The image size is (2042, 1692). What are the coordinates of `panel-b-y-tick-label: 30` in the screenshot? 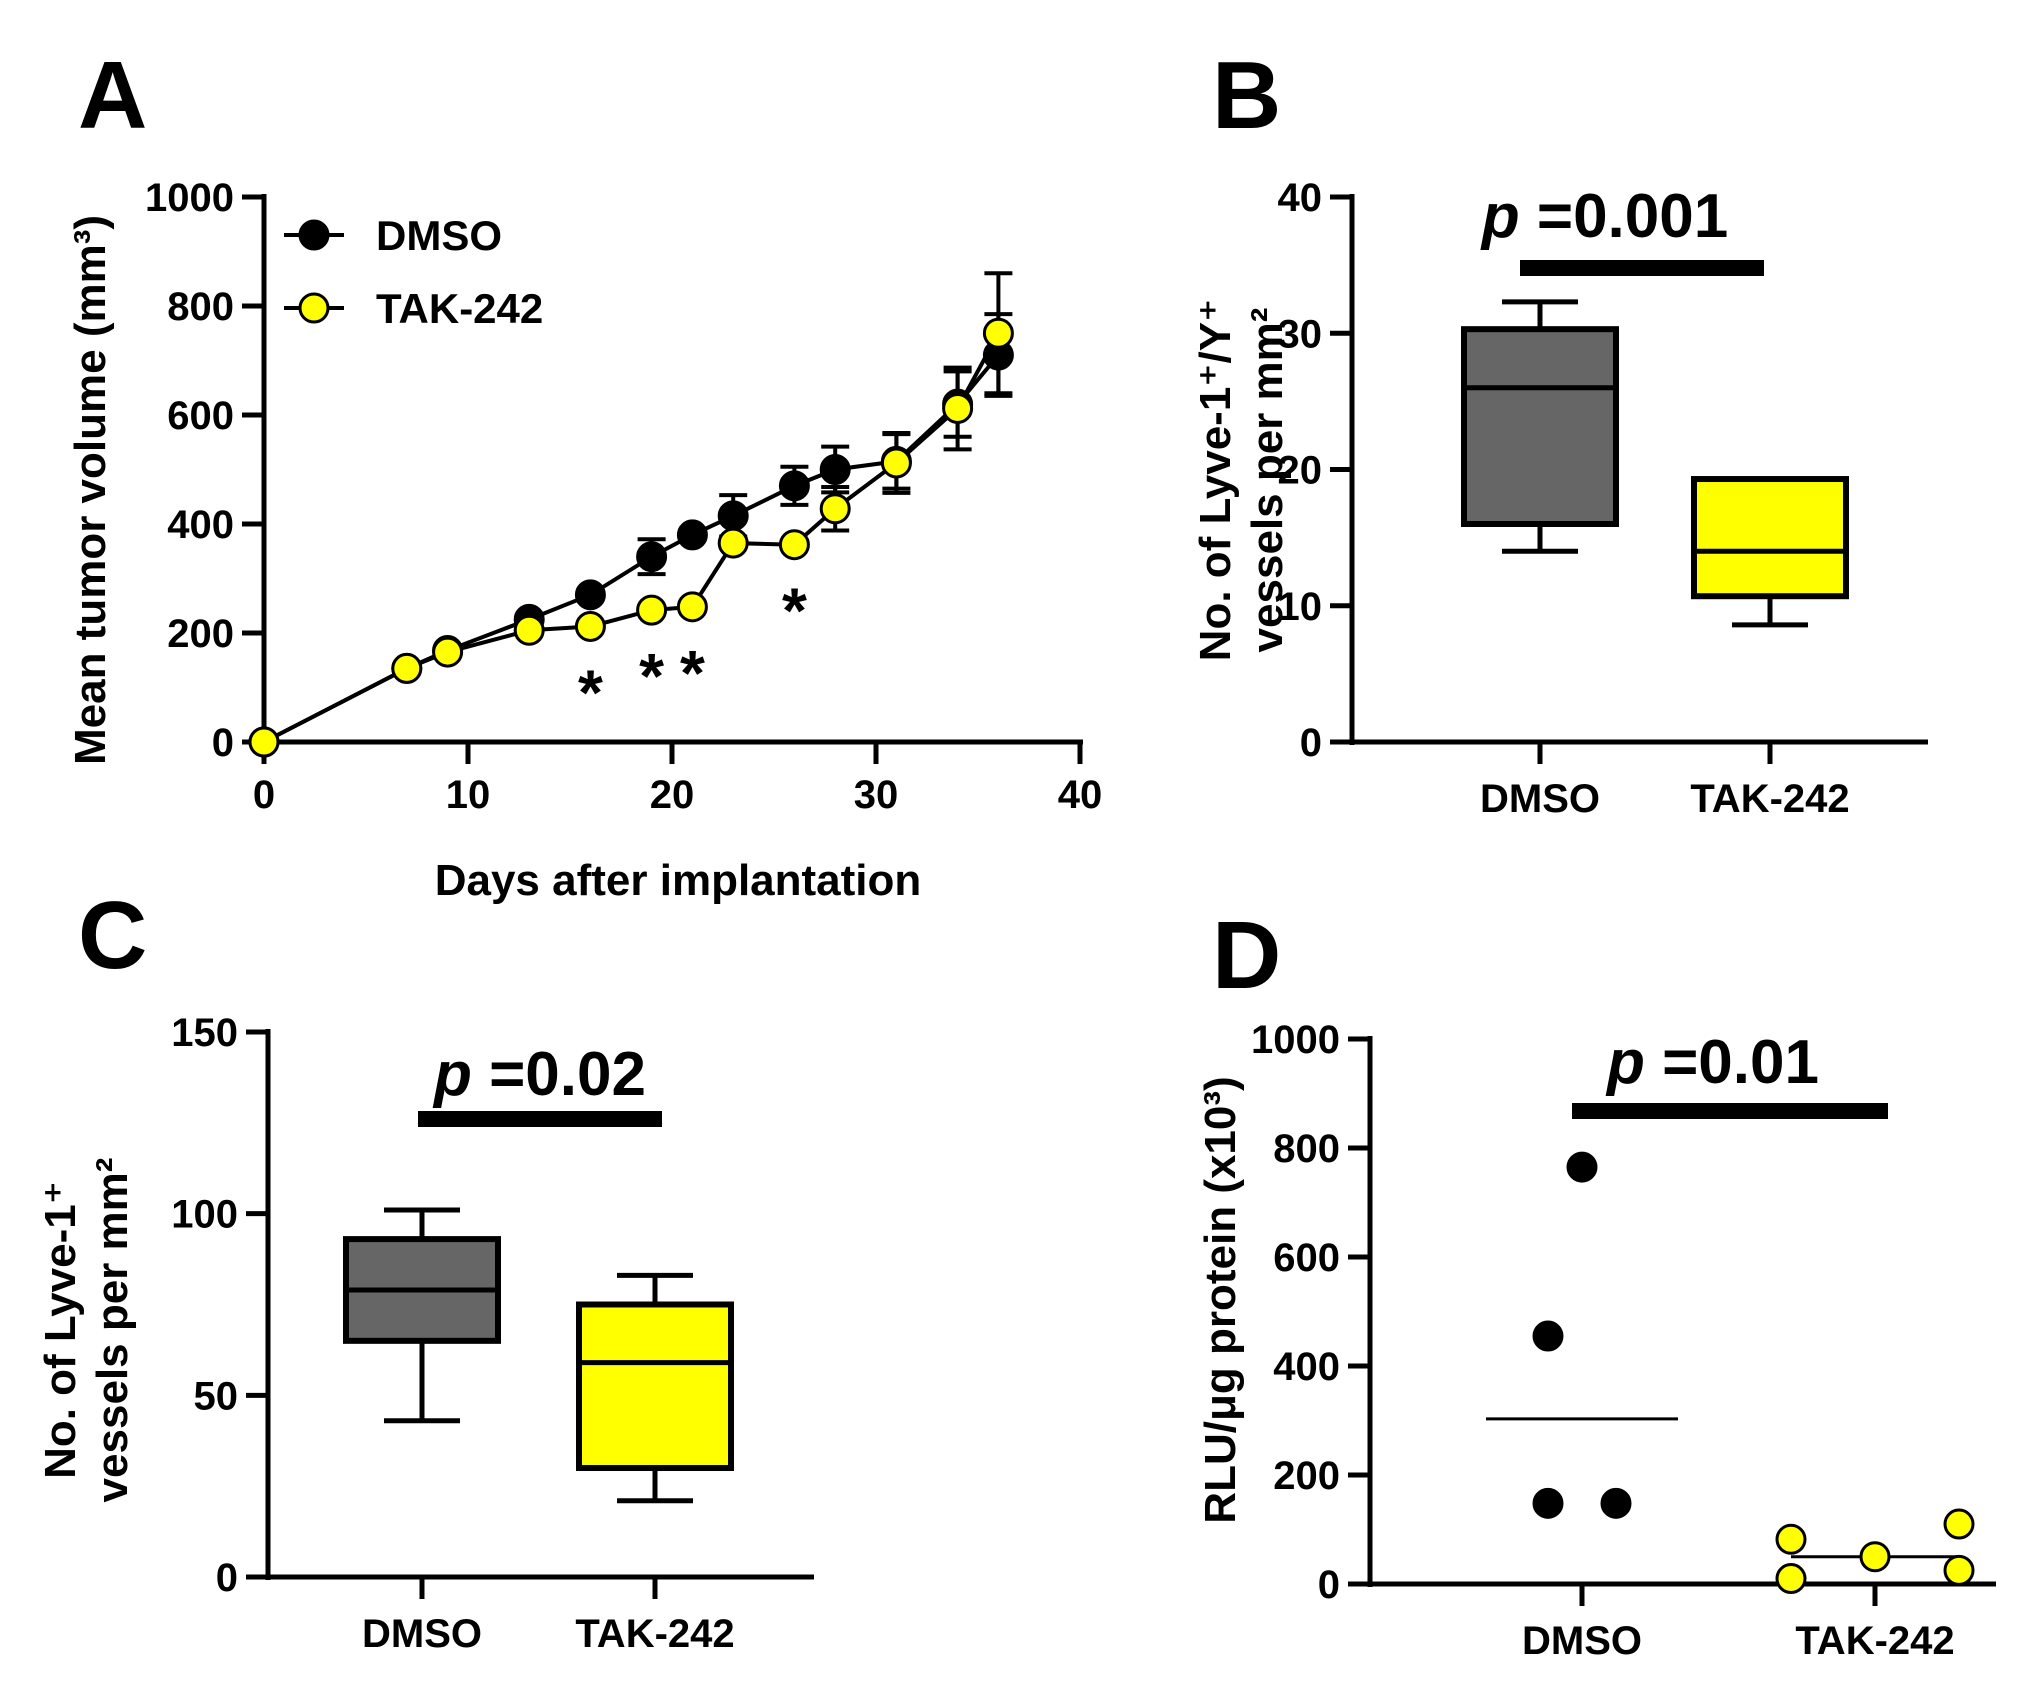 It's located at (1300, 334).